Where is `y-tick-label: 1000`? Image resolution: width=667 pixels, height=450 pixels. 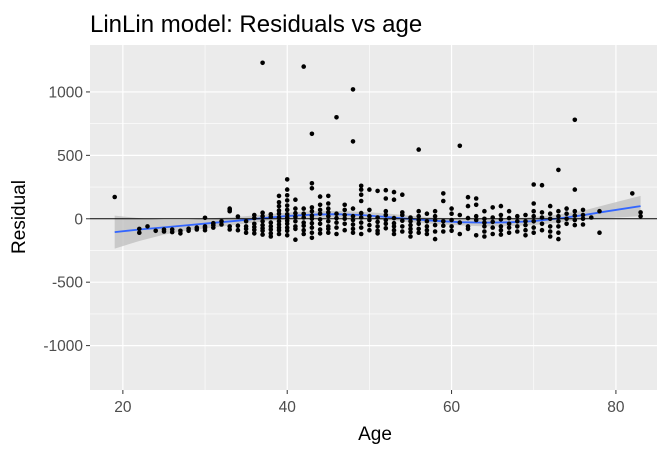
y-tick-label: 1000 is located at coordinates (66, 92).